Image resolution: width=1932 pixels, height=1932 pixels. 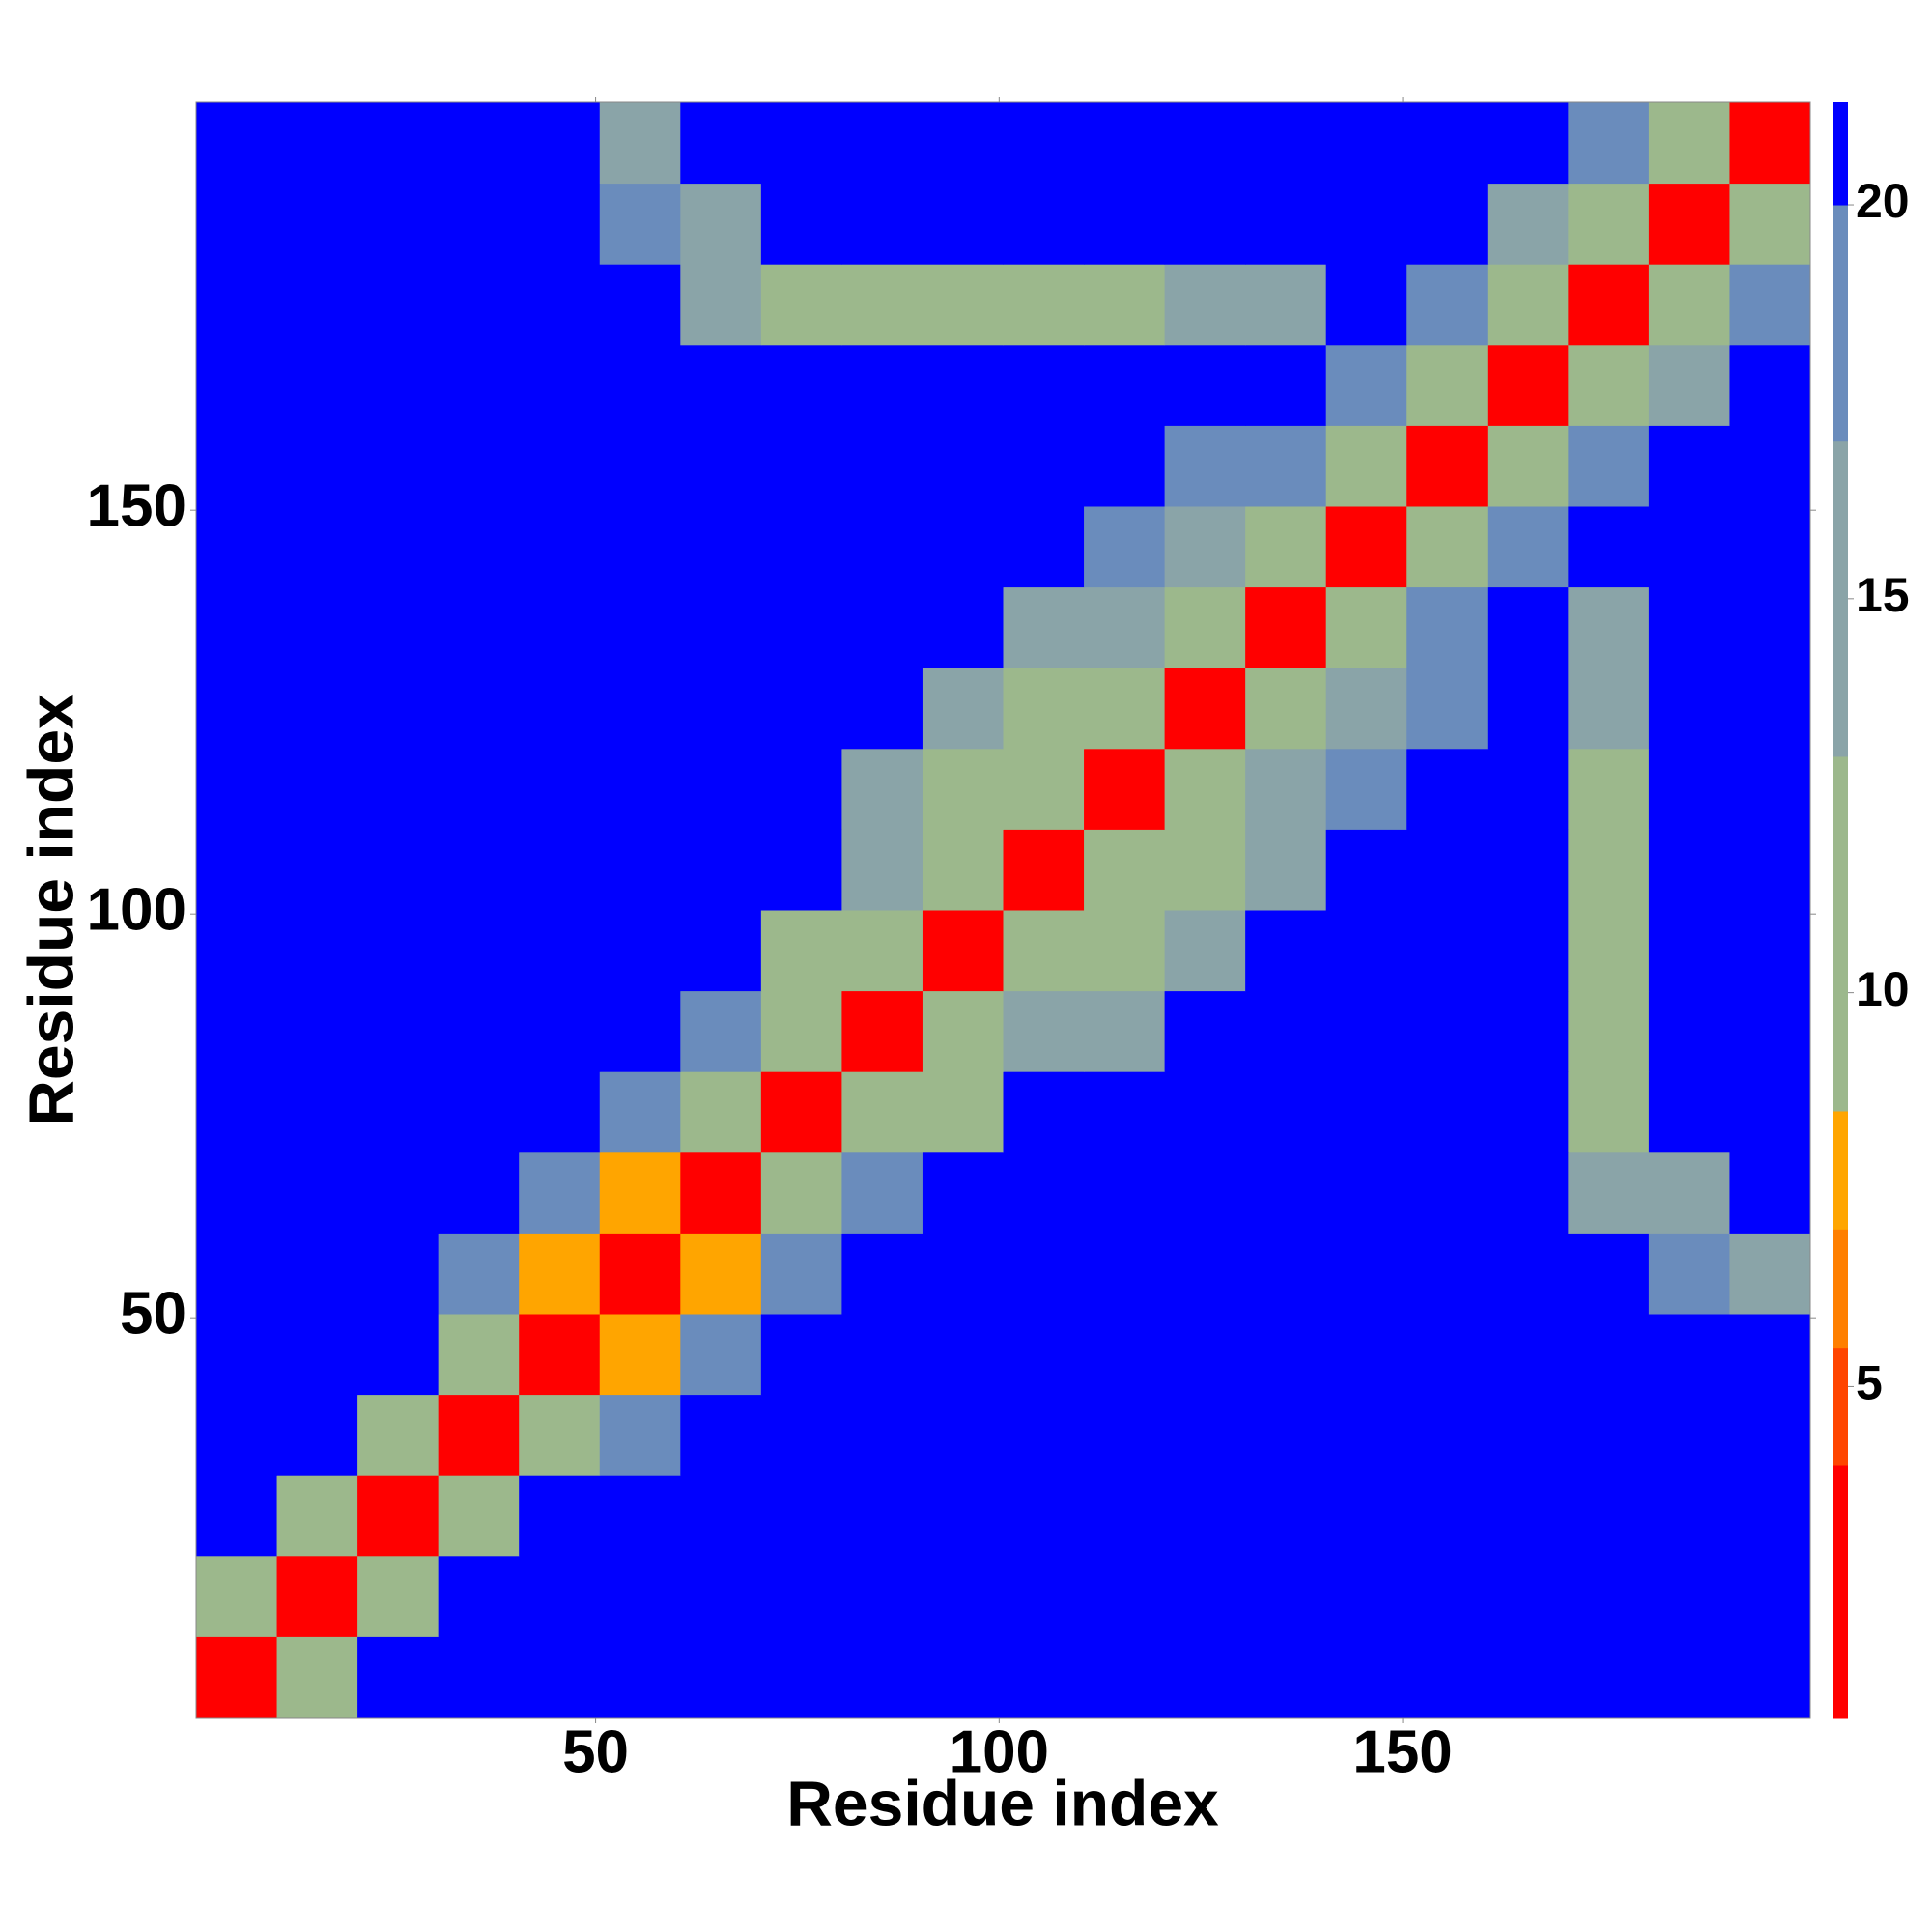 What do you see at coordinates (50, 910) in the screenshot?
I see `y-axis-label: Residue index` at bounding box center [50, 910].